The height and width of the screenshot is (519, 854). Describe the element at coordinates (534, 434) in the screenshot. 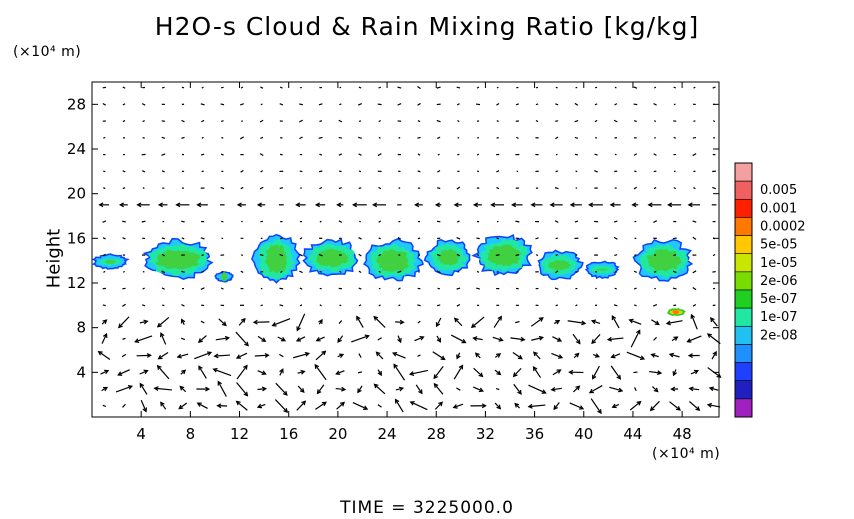

I see `x-tick-label: 36` at that location.